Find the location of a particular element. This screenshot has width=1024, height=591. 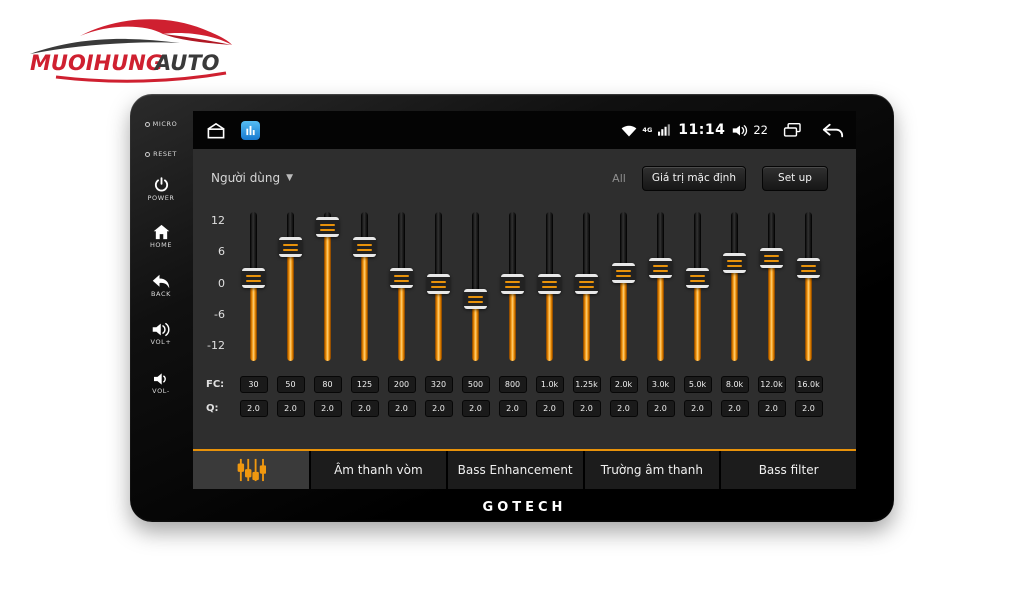

fc-chip: 30 is located at coordinates (253, 384).